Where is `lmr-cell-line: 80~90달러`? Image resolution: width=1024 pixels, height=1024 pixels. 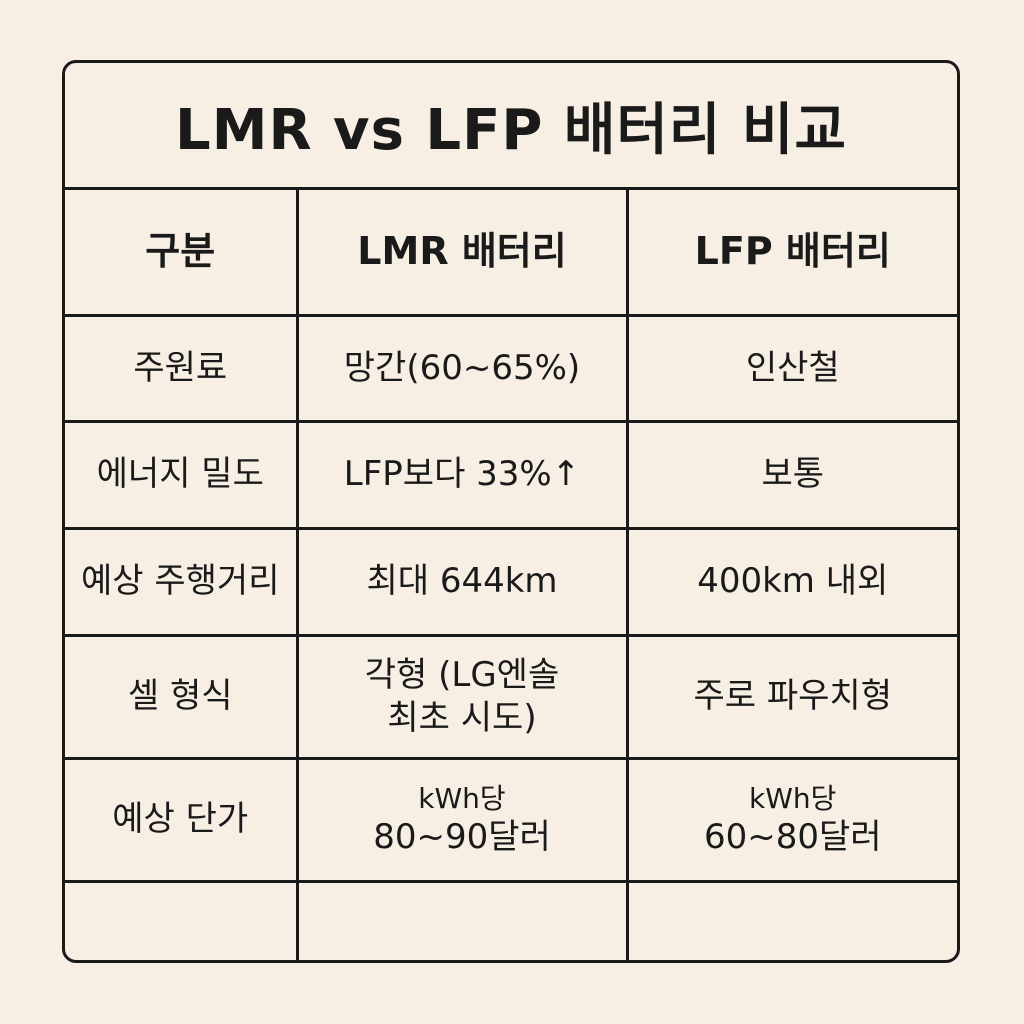 lmr-cell-line: 80~90달러 is located at coordinates (462, 836).